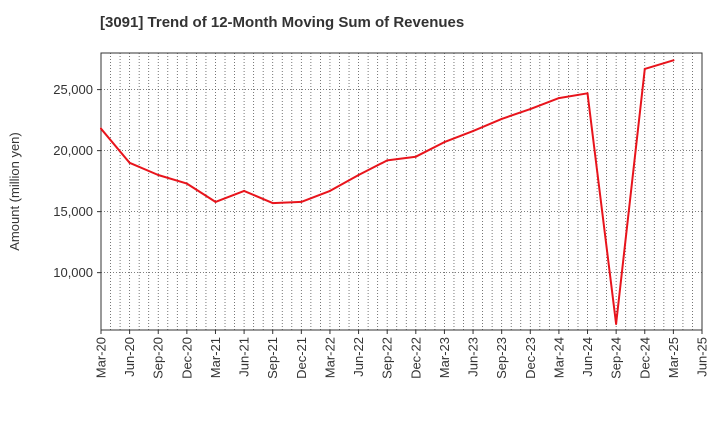 Image resolution: width=720 pixels, height=440 pixels. What do you see at coordinates (158, 358) in the screenshot?
I see `x-tick-label: Sep-20` at bounding box center [158, 358].